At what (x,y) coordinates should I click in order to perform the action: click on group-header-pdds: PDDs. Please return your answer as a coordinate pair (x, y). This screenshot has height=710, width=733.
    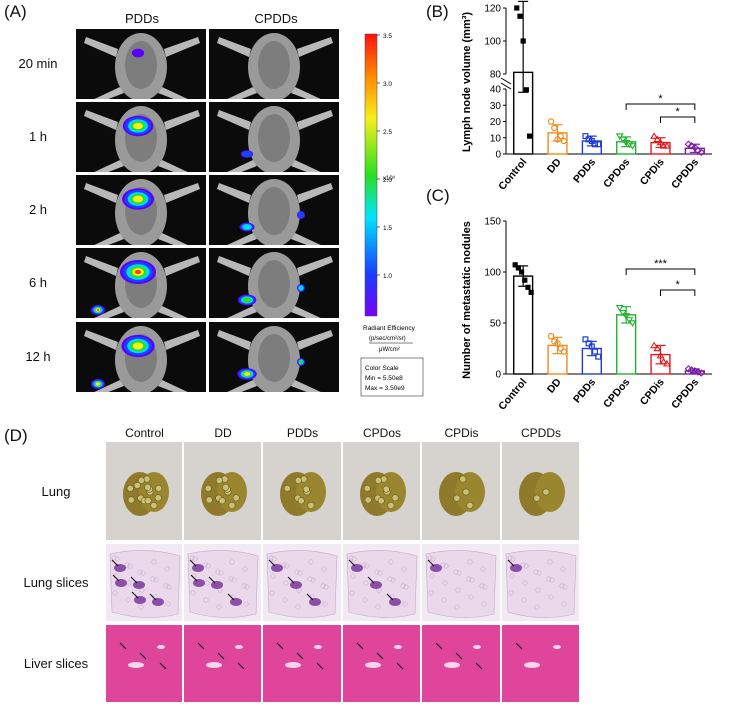
    Looking at the image, I should click on (302, 433).